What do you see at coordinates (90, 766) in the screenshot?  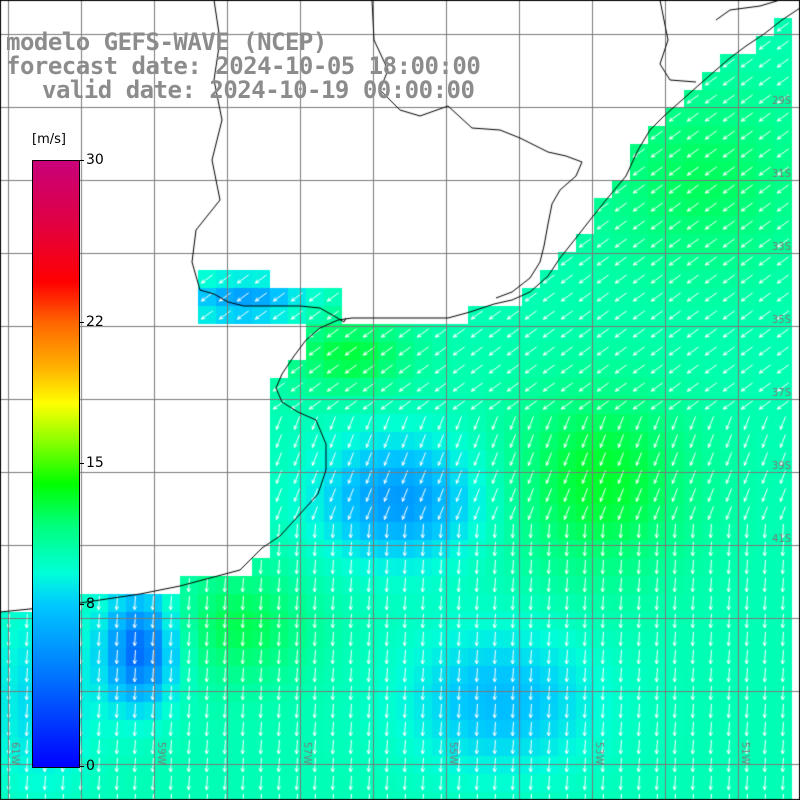 I see `colorbar-label: 0` at bounding box center [90, 766].